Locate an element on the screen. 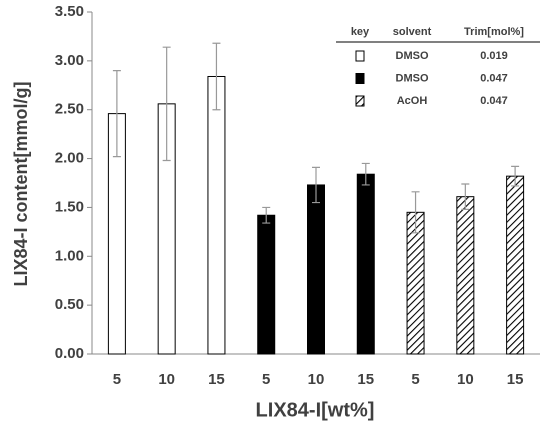 The width and height of the screenshot is (550, 430). y-tick-label: 1.00 is located at coordinates (69, 255).